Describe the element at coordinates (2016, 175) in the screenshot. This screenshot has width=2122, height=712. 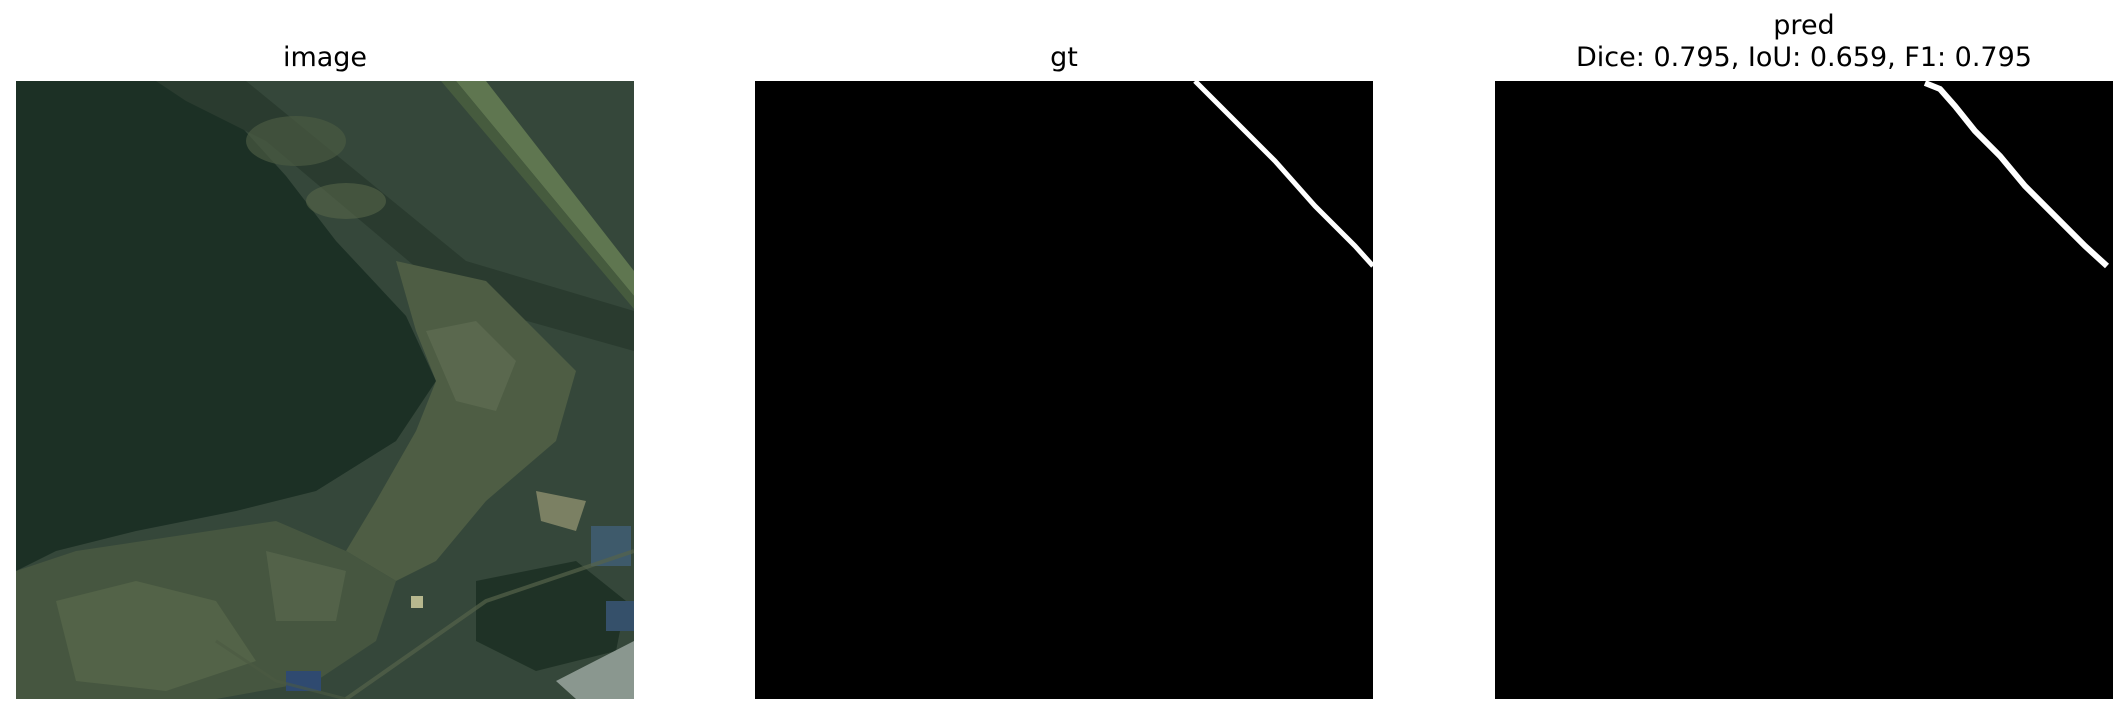
I see `pred-mask-line` at that location.